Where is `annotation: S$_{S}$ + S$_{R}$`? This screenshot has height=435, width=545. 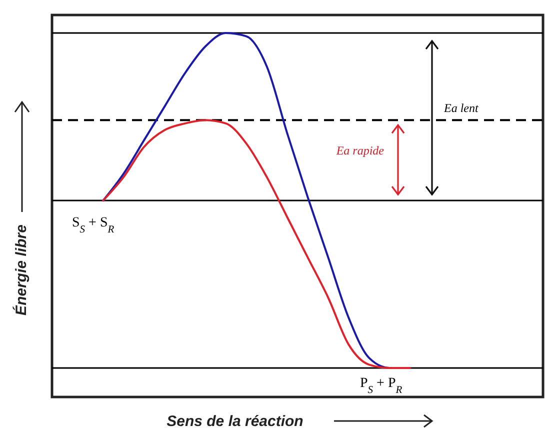 annotation: S$_{S}$ + S$_{R}$ is located at coordinates (93, 225).